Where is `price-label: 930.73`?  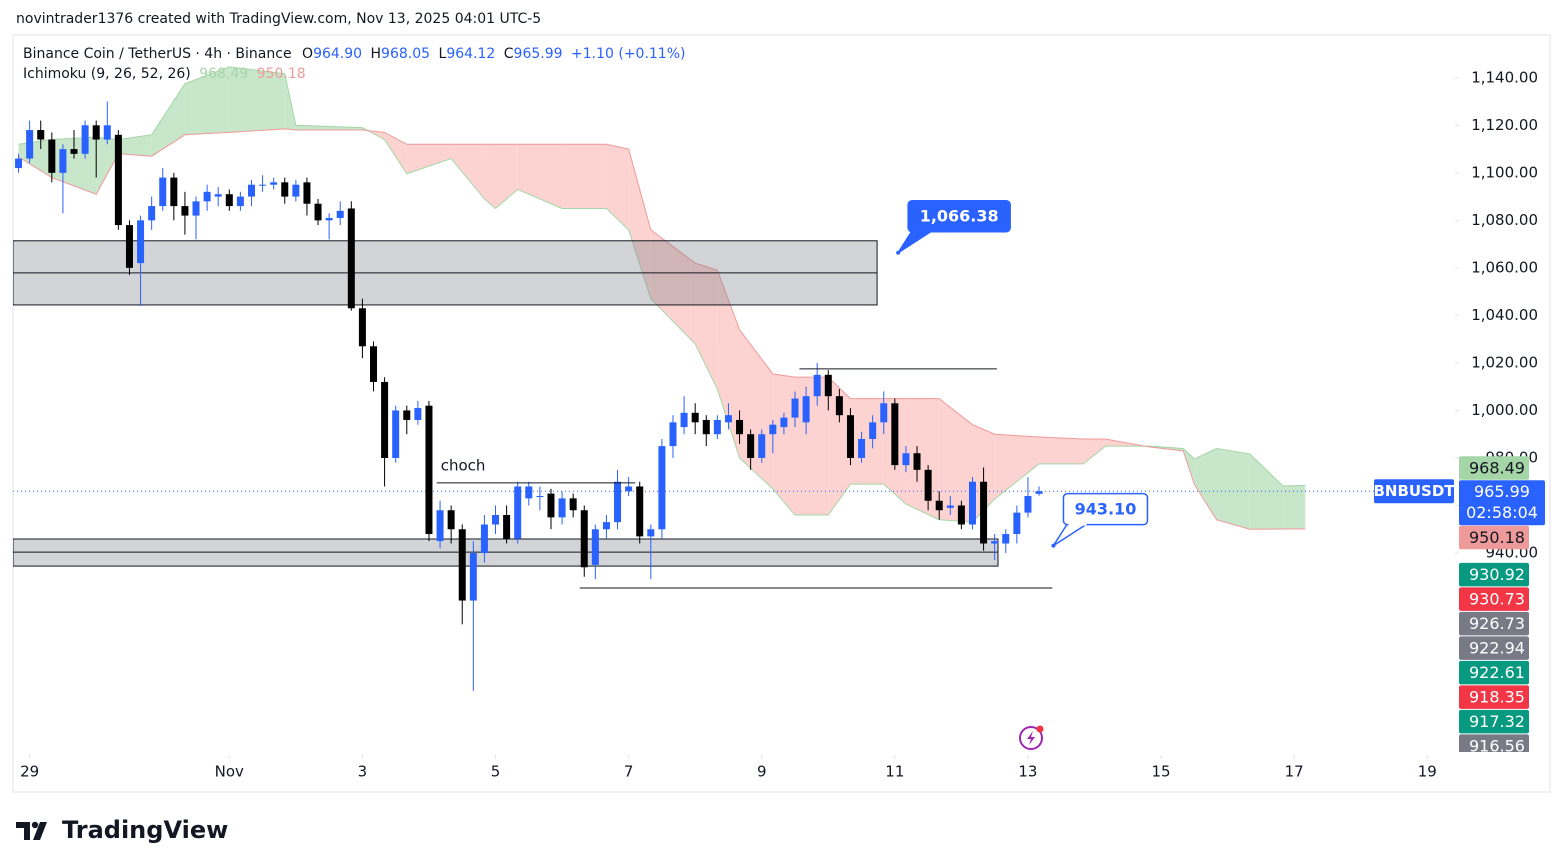
price-label: 930.73 is located at coordinates (1497, 599).